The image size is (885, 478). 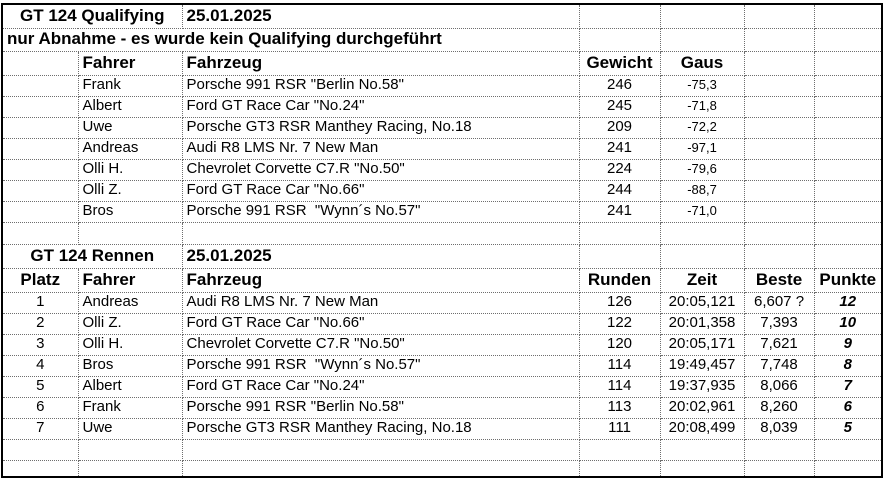 I want to click on race-header-platz: Platz, so click(x=40, y=280).